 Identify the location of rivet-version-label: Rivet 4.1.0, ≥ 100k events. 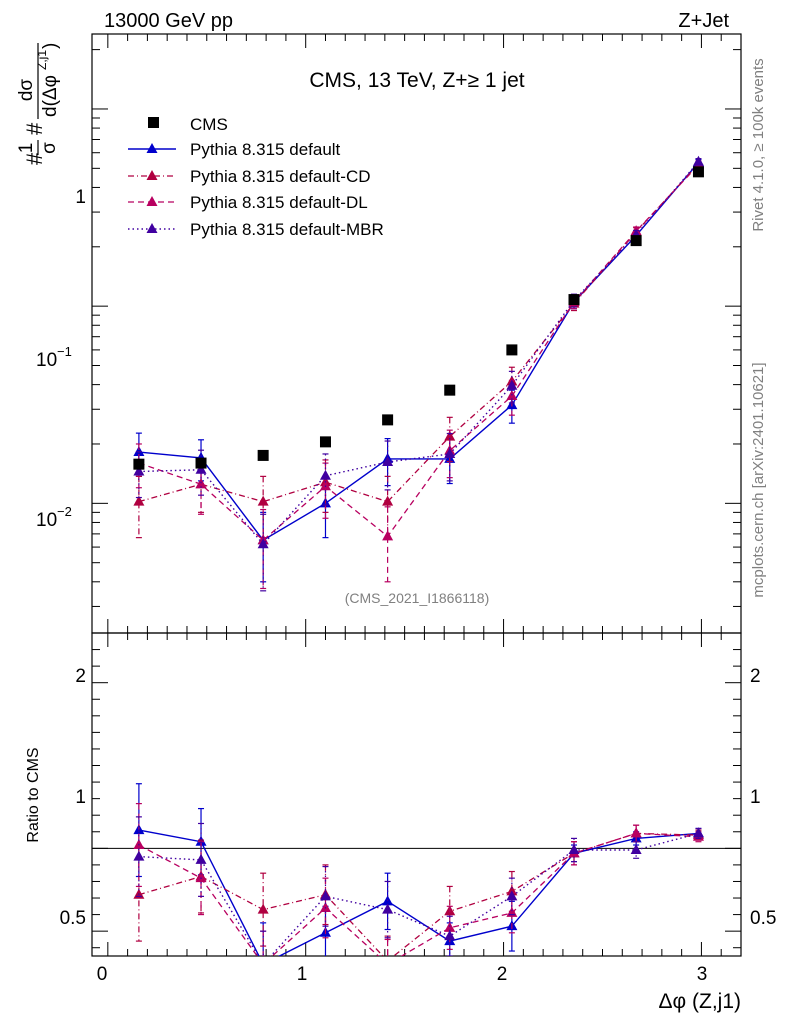
(758, 144).